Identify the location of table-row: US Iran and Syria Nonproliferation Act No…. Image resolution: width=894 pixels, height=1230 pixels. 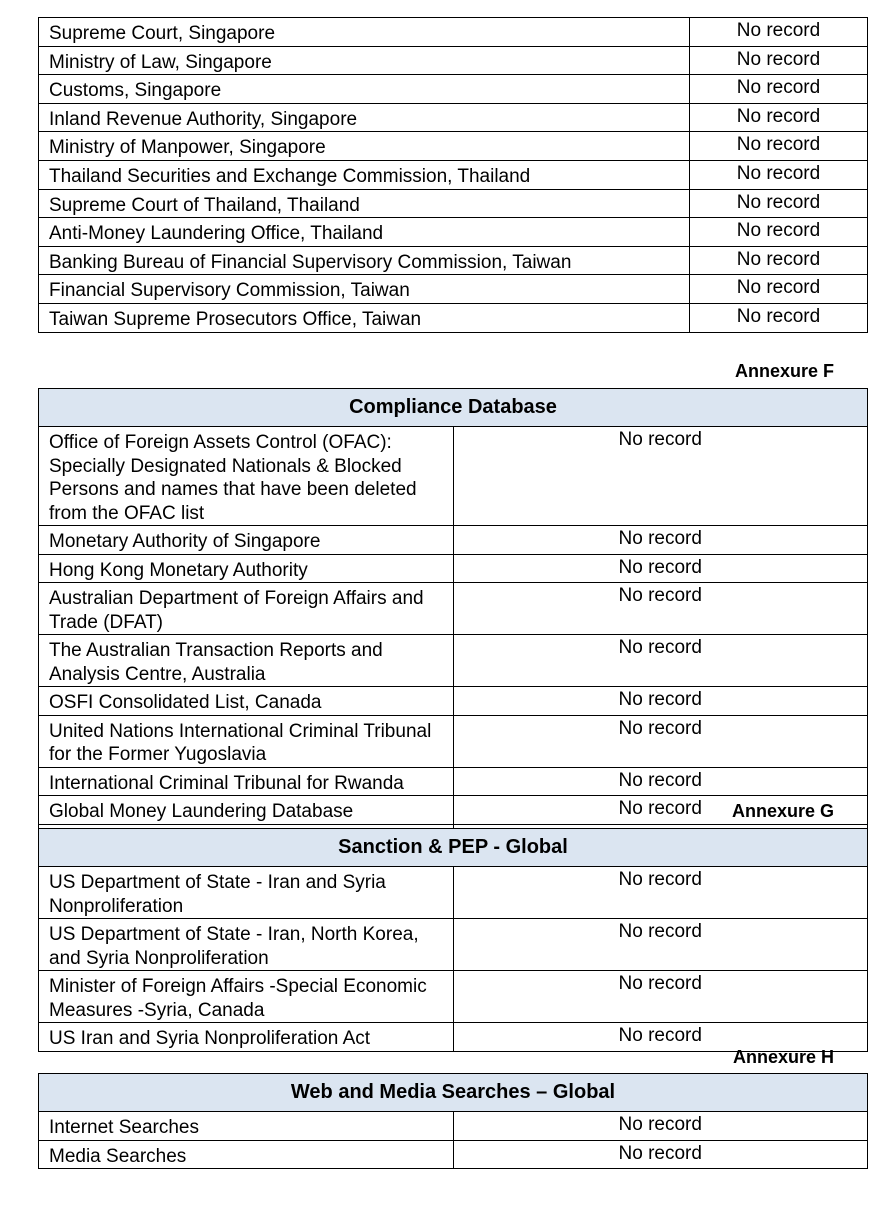
(453, 1037).